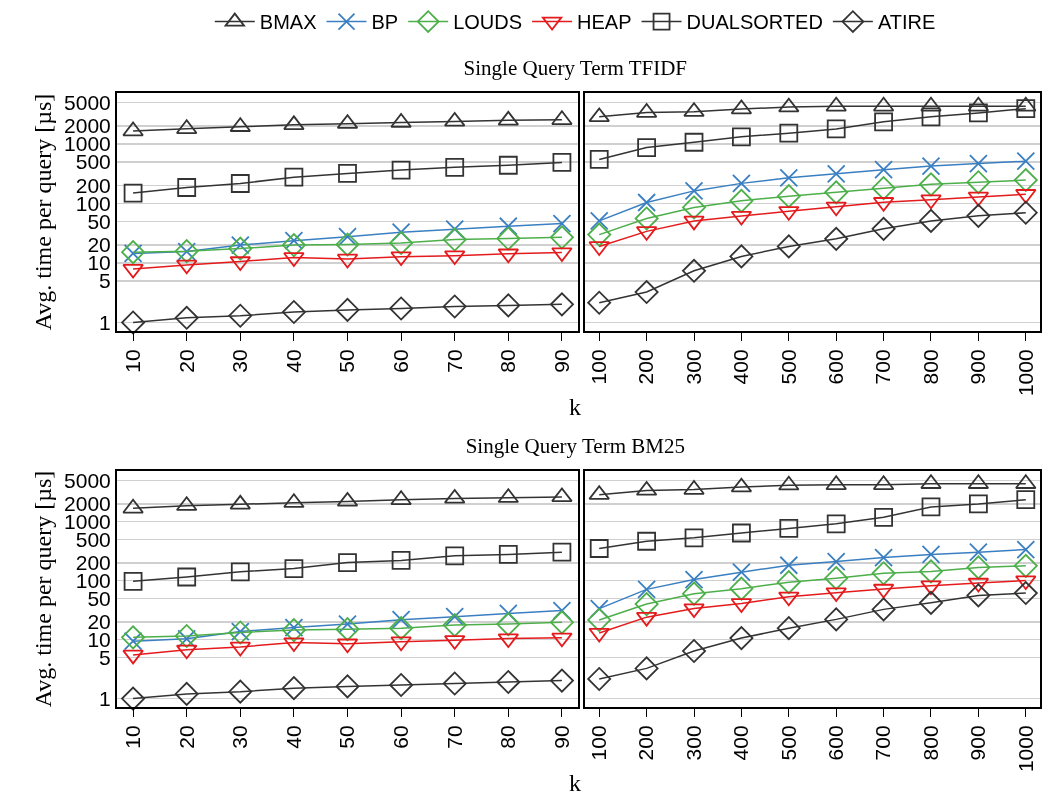  I want to click on x-tick-label: 700, so click(883, 367).